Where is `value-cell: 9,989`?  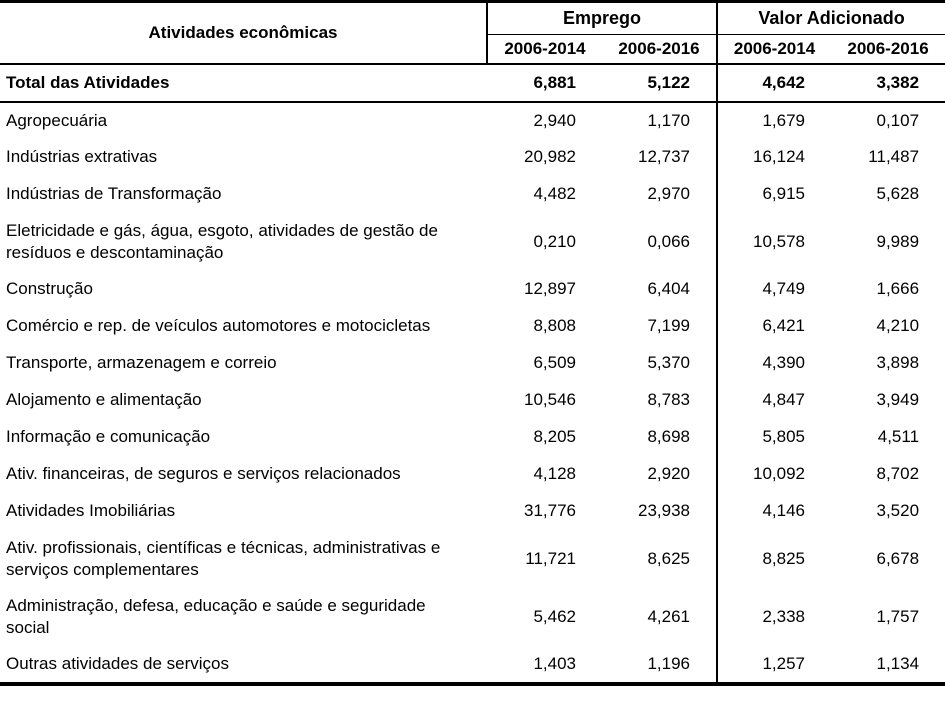
value-cell: 9,989 is located at coordinates (898, 241).